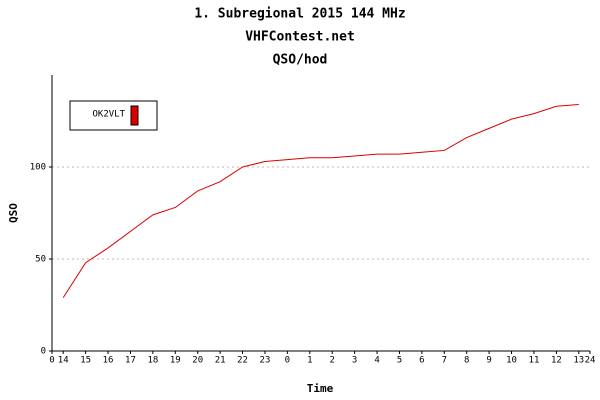 This screenshot has width=600, height=400. Describe the element at coordinates (300, 37) in the screenshot. I see `chart-subtitle: VHFContest.net` at that location.